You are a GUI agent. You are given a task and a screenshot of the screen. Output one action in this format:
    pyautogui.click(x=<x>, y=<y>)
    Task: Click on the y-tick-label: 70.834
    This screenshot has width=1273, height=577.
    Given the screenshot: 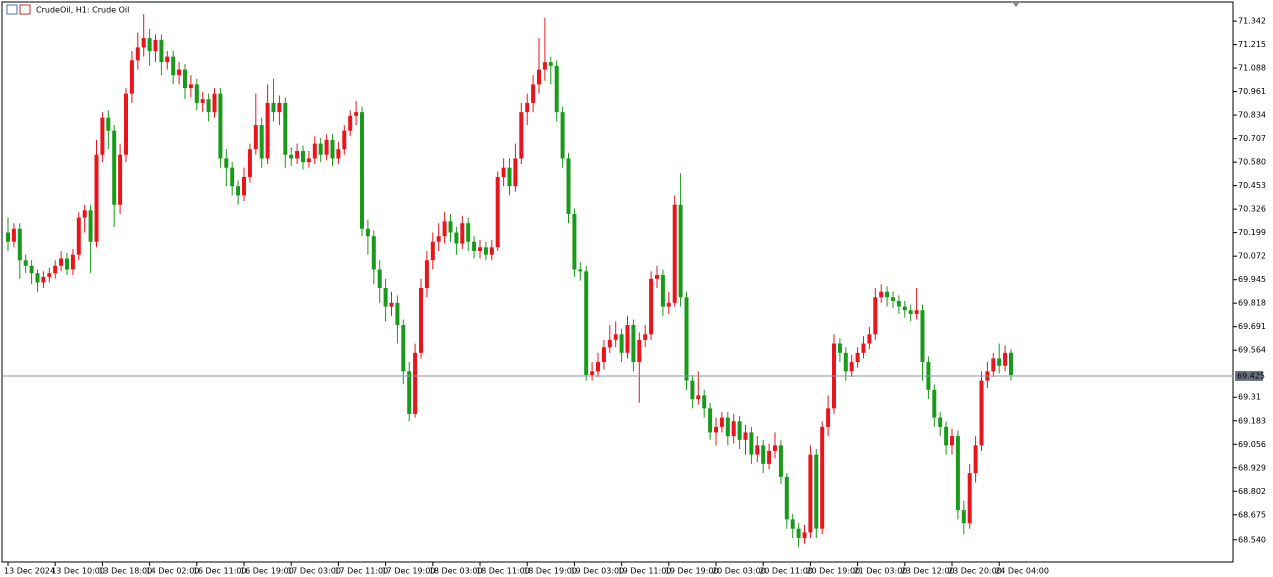 What is the action you would take?
    pyautogui.click(x=1252, y=115)
    